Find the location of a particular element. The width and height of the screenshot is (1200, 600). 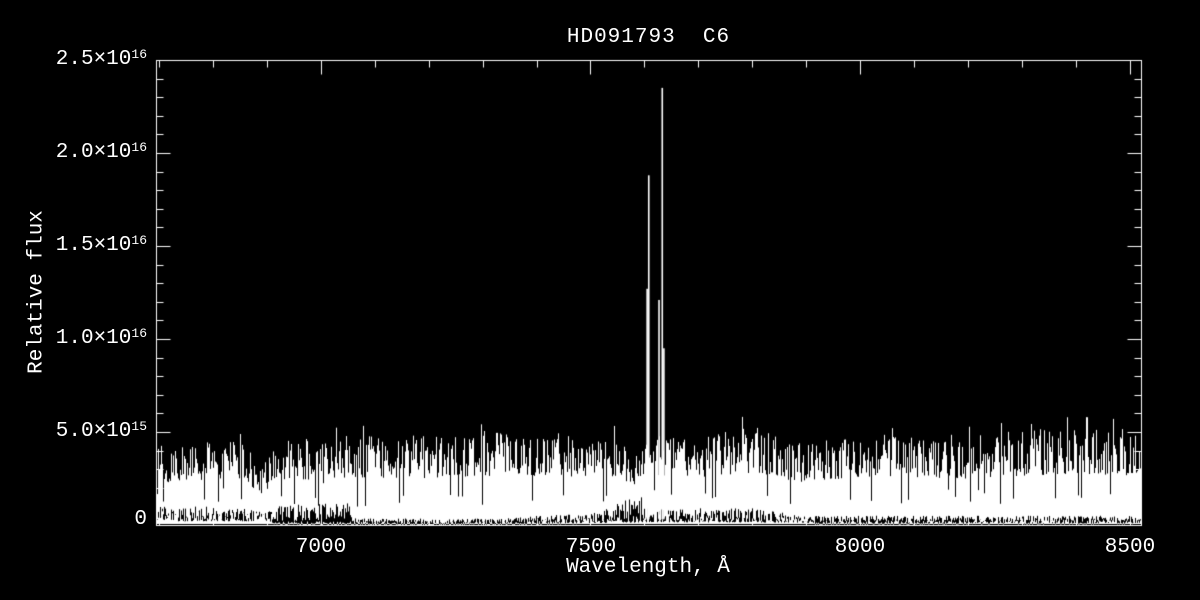

y-tick-label-2.0e16: 2.0×10¹⁶ is located at coordinates (101, 152).